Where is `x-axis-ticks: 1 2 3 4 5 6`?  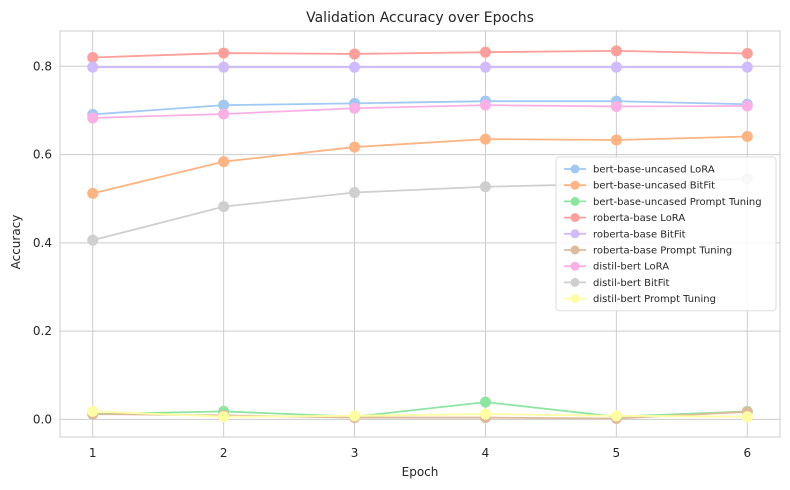
x-axis-ticks: 1 2 3 4 5 6 is located at coordinates (420, 453).